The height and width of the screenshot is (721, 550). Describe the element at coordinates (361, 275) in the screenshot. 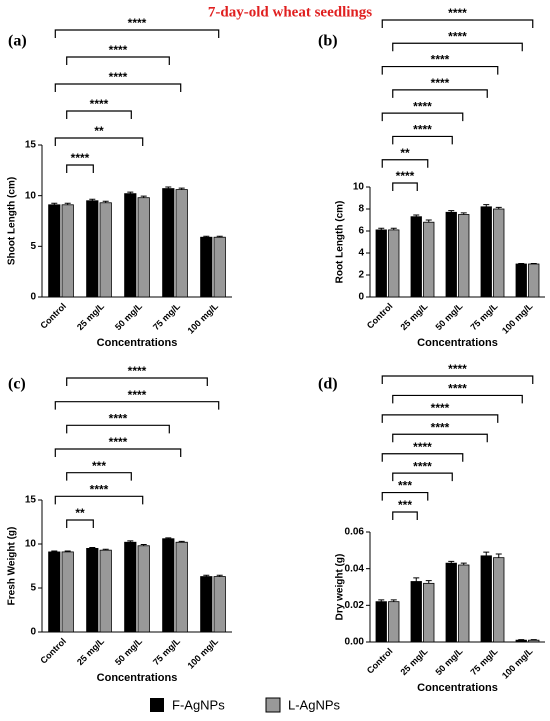

I see `y-tick-label: 2` at that location.